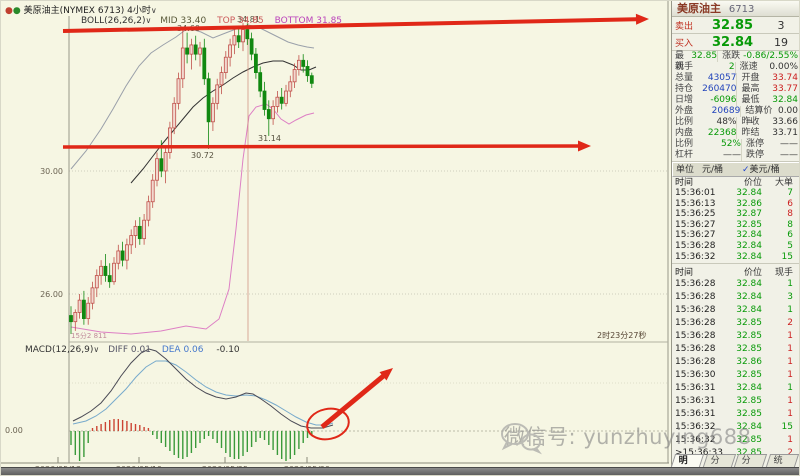  I want to click on trade-time: 15:36:13, so click(695, 203).